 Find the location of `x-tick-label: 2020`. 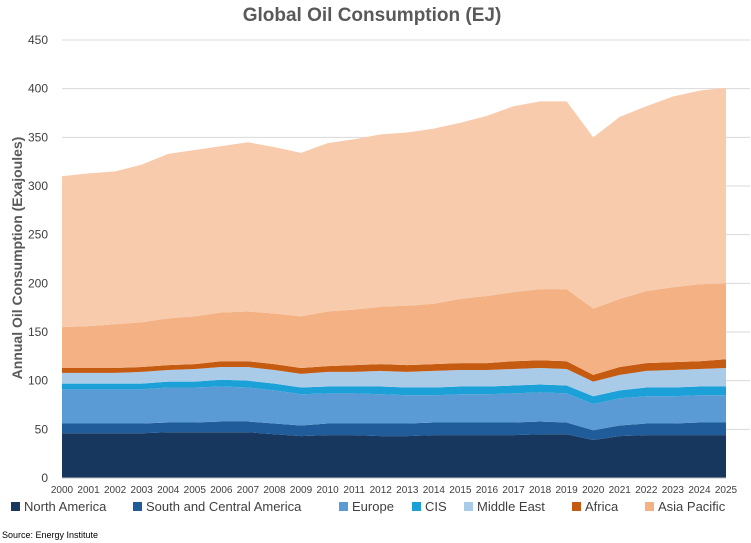

x-tick-label: 2020 is located at coordinates (593, 490).